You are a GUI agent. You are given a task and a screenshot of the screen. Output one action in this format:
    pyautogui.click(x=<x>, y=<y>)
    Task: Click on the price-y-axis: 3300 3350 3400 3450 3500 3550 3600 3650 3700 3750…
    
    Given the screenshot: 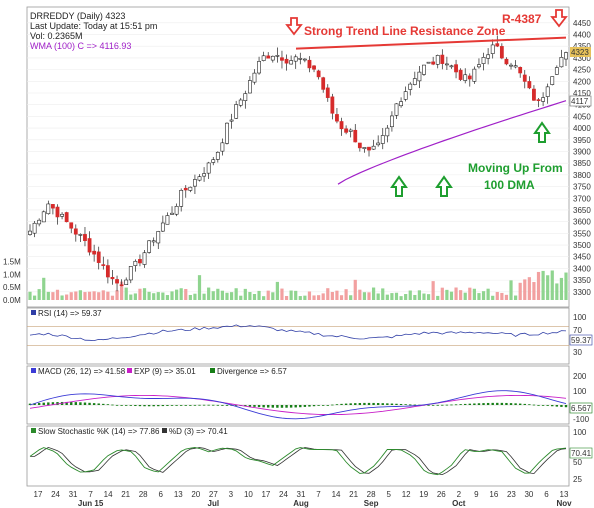 What is the action you would take?
    pyautogui.click(x=582, y=158)
    